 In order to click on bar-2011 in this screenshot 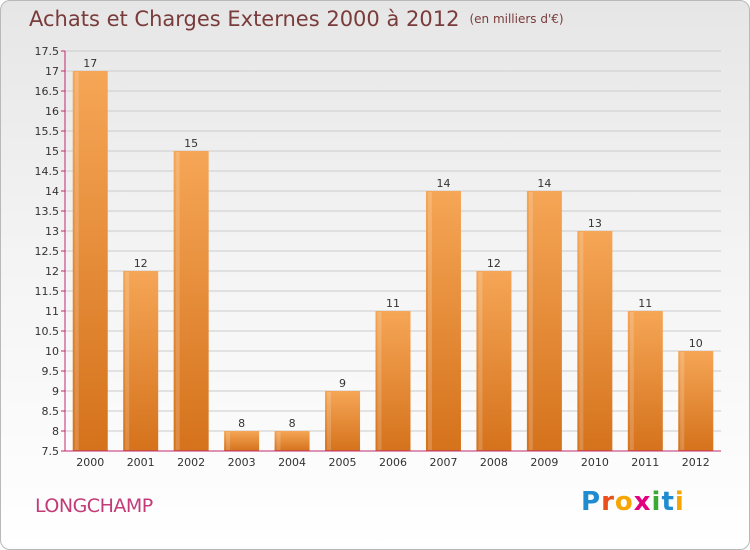, I will do `click(645, 381)`.